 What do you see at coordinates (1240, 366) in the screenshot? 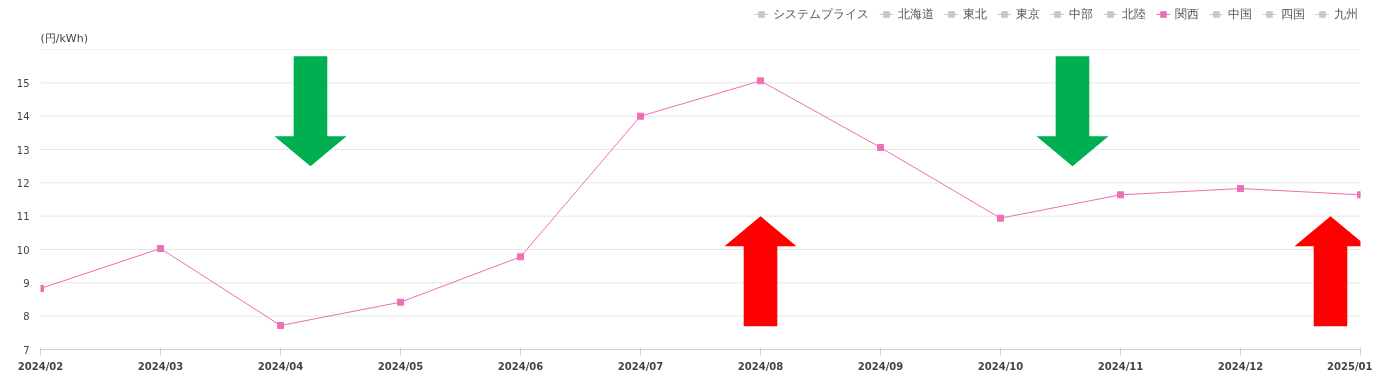
I see `x-tick-label: 2024/12` at bounding box center [1240, 366].